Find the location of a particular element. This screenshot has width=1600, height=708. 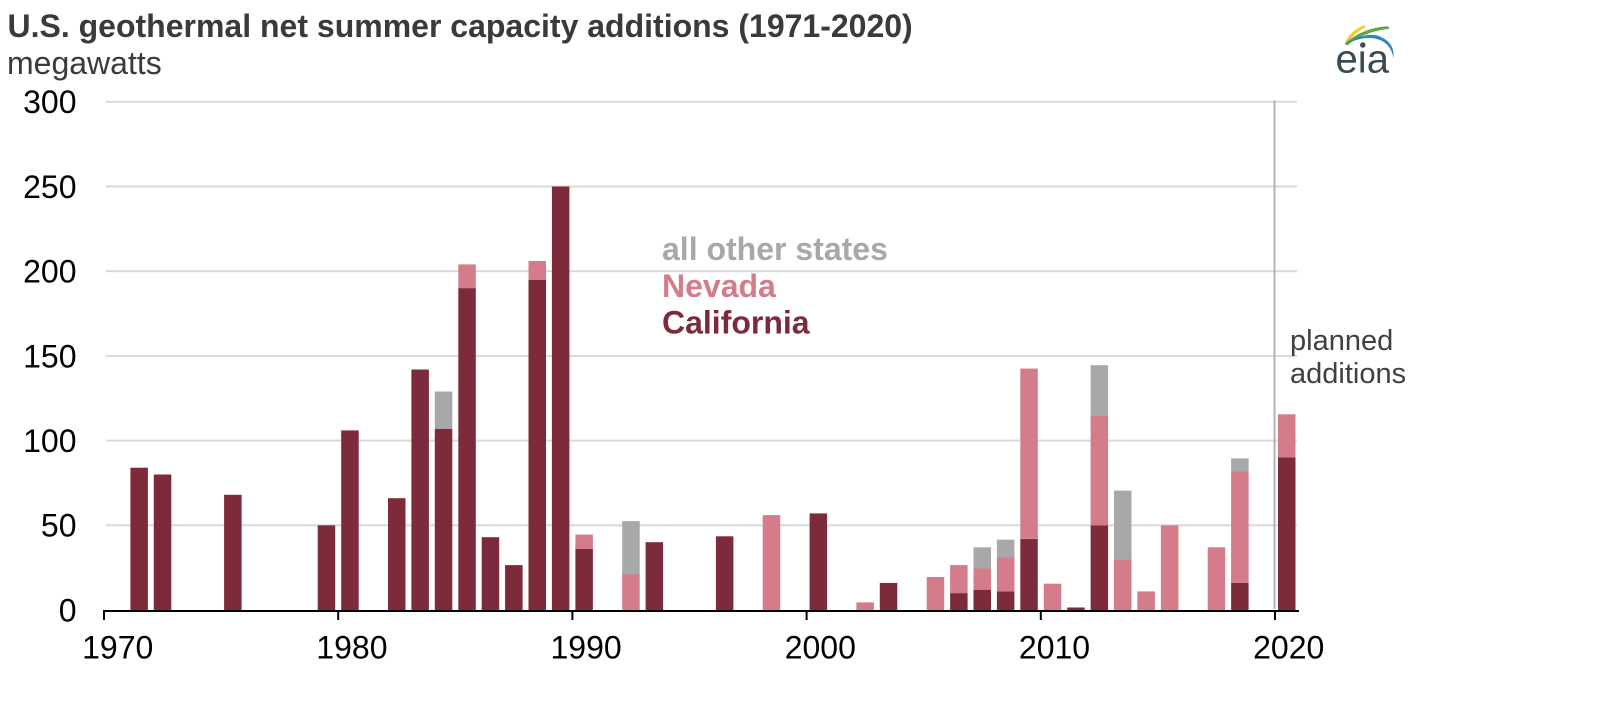

svg-text: all other states is located at coordinates (775, 249).